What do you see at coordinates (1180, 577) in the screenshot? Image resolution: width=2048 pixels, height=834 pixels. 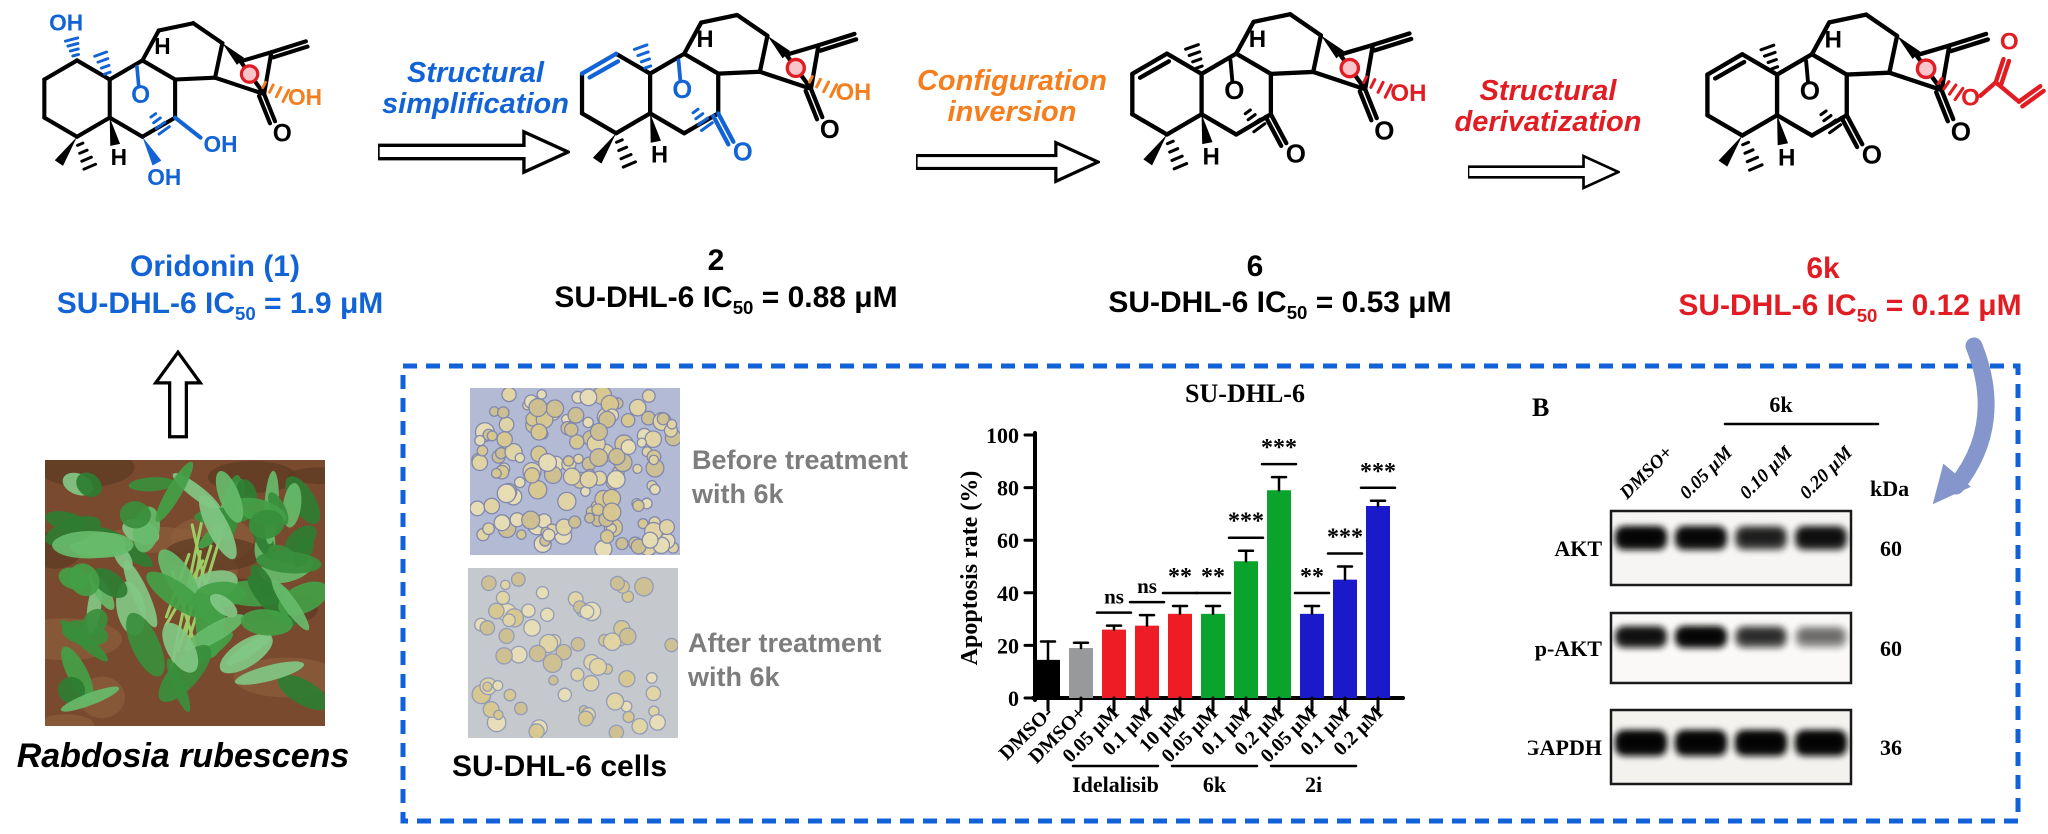 I see `atom-label: **` at bounding box center [1180, 577].